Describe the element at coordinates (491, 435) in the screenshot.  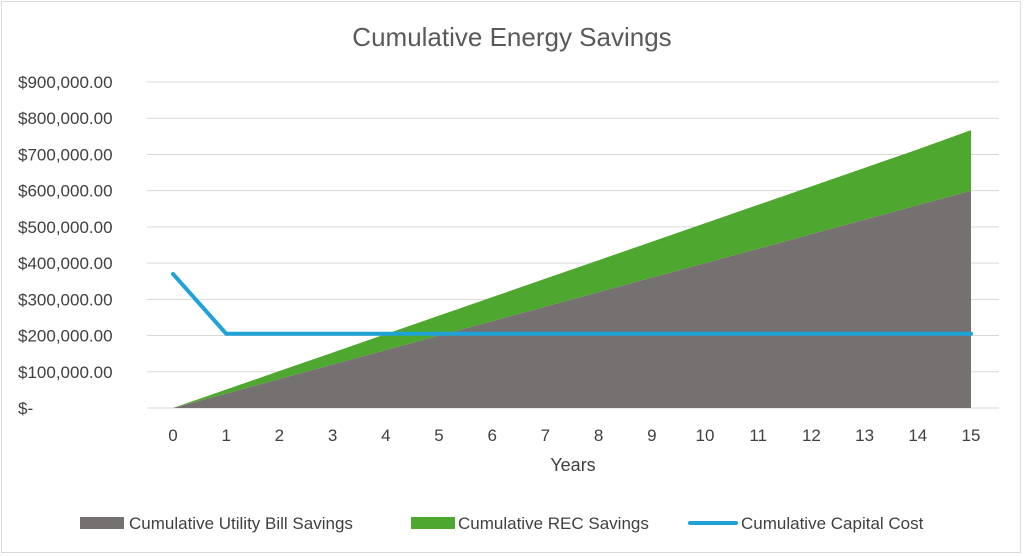
I see `x-tick-label: 6` at that location.